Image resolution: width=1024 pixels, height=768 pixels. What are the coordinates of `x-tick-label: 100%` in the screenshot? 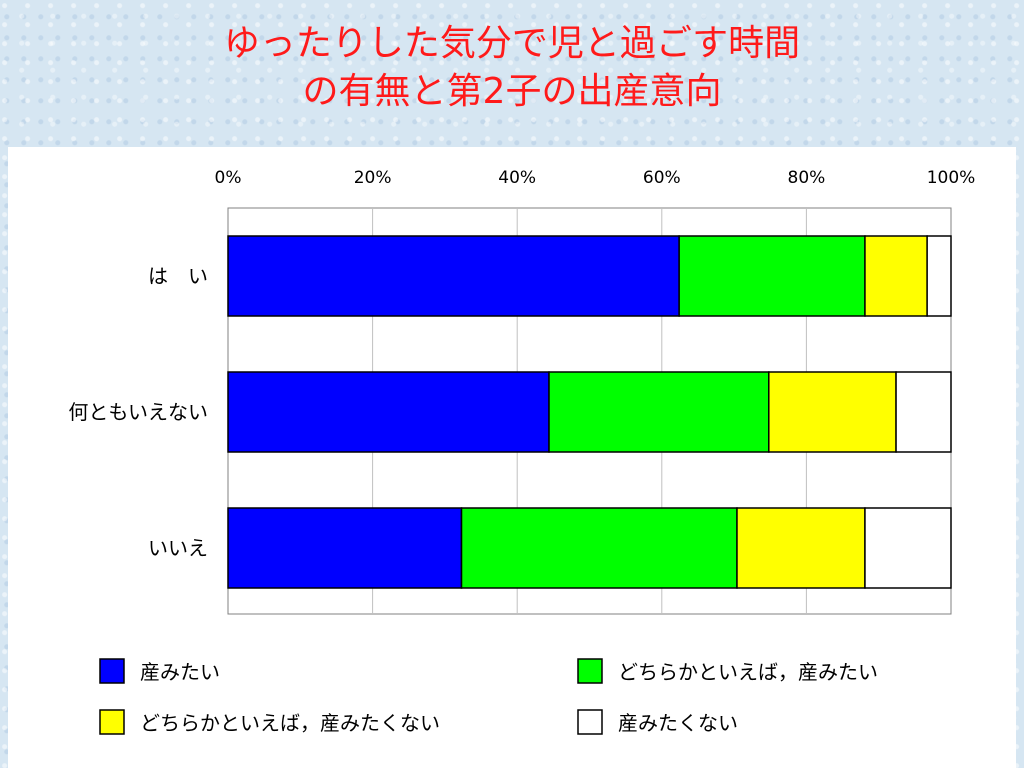 It's located at (951, 178).